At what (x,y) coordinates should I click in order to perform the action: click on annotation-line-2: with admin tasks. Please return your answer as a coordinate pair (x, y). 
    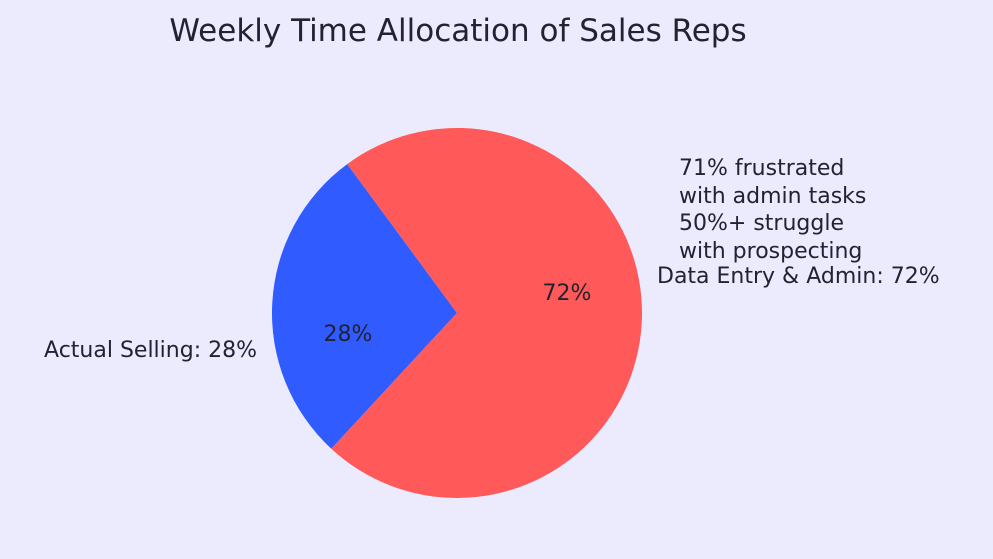
    Looking at the image, I should click on (772, 196).